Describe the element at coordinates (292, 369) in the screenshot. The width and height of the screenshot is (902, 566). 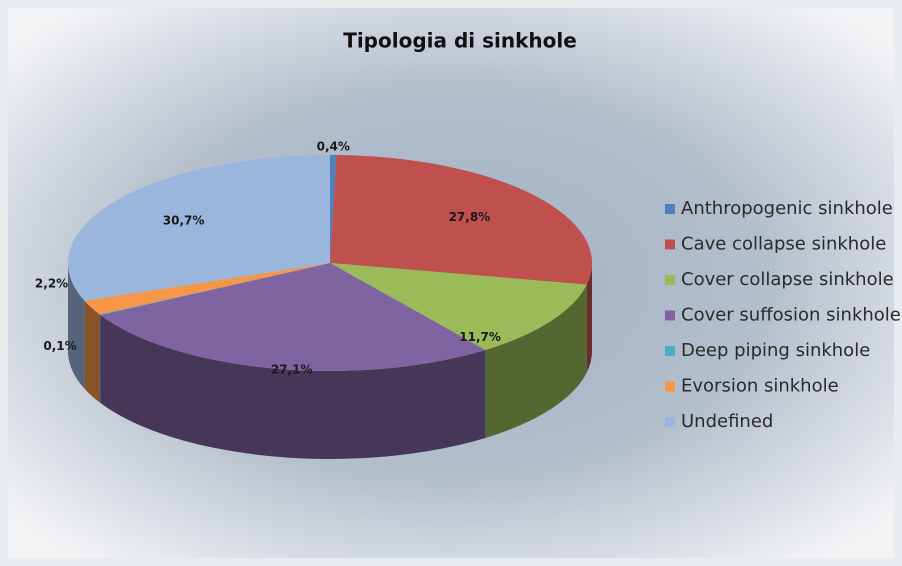
I see `value-label: 27,1%` at that location.